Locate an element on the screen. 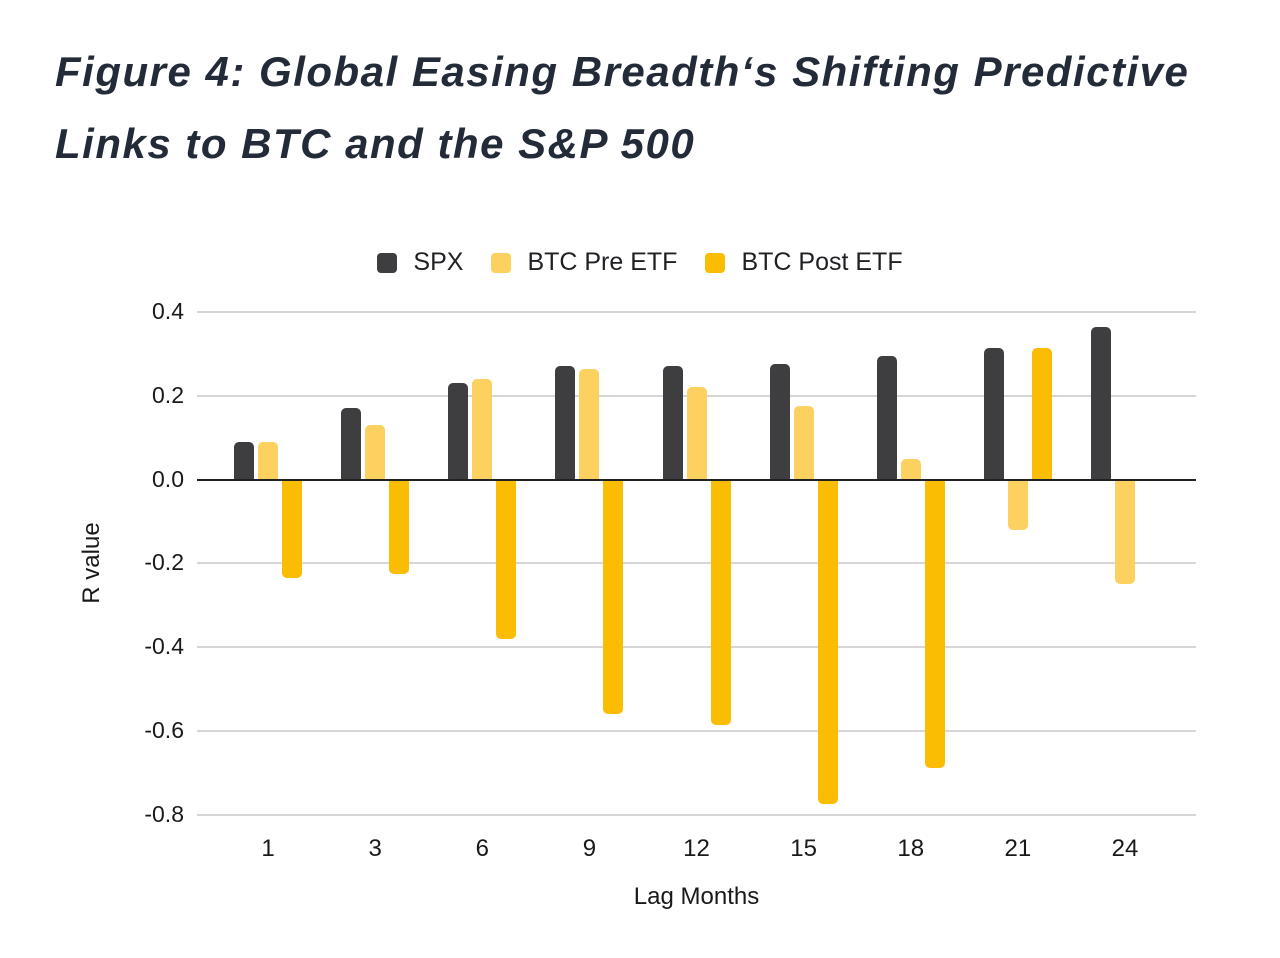  legend-item-btc-pre-etf: BTC Pre ETF is located at coordinates (584, 262).